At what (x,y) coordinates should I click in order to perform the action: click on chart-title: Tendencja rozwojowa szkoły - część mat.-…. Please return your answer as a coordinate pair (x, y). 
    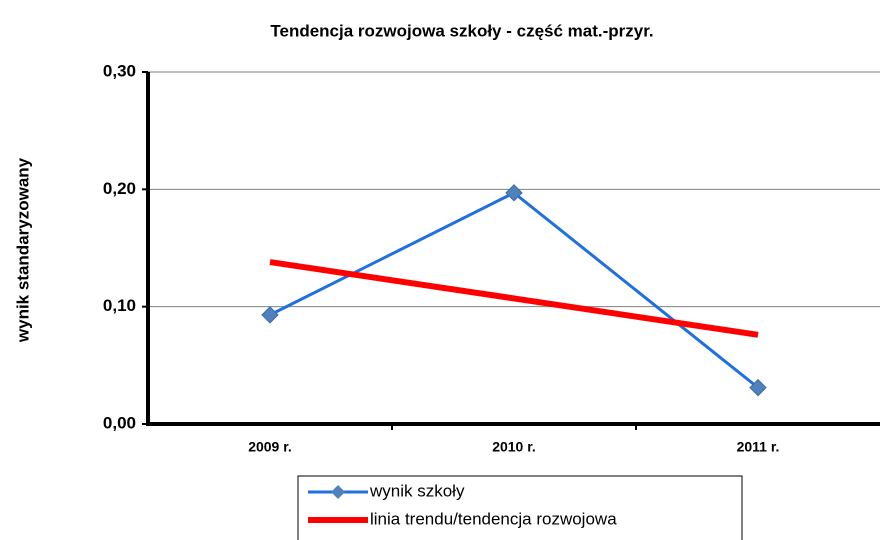
    Looking at the image, I should click on (461, 30).